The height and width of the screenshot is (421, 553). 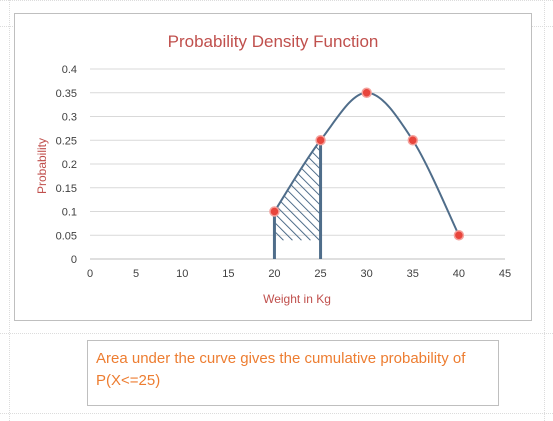 What do you see at coordinates (182, 274) in the screenshot?
I see `x-tick-label: 10` at bounding box center [182, 274].